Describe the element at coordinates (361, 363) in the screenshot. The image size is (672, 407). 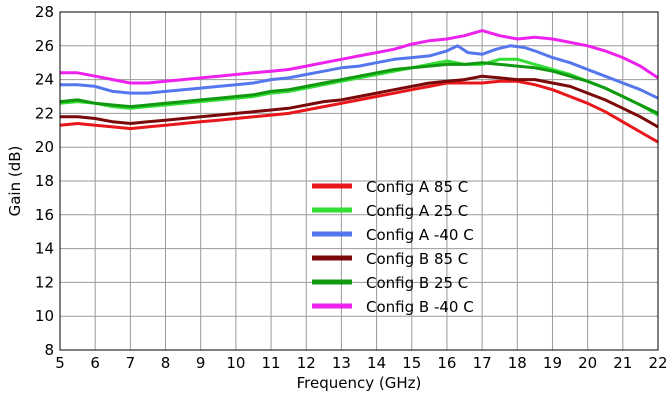
I see `x-tick-labels: 5 6 7 8 9 10 11 12 13 14 15 16 17 18 19 20 21 22` at that location.